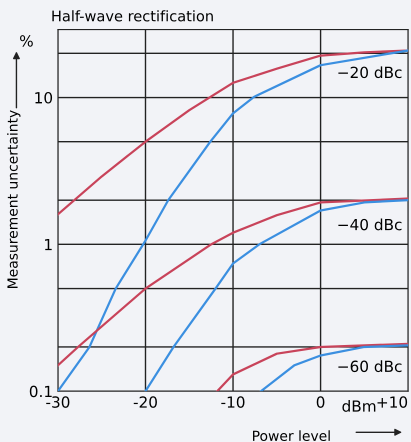 The image size is (411, 442). Describe the element at coordinates (370, 224) in the screenshot. I see `annotation: −40 dBc` at that location.